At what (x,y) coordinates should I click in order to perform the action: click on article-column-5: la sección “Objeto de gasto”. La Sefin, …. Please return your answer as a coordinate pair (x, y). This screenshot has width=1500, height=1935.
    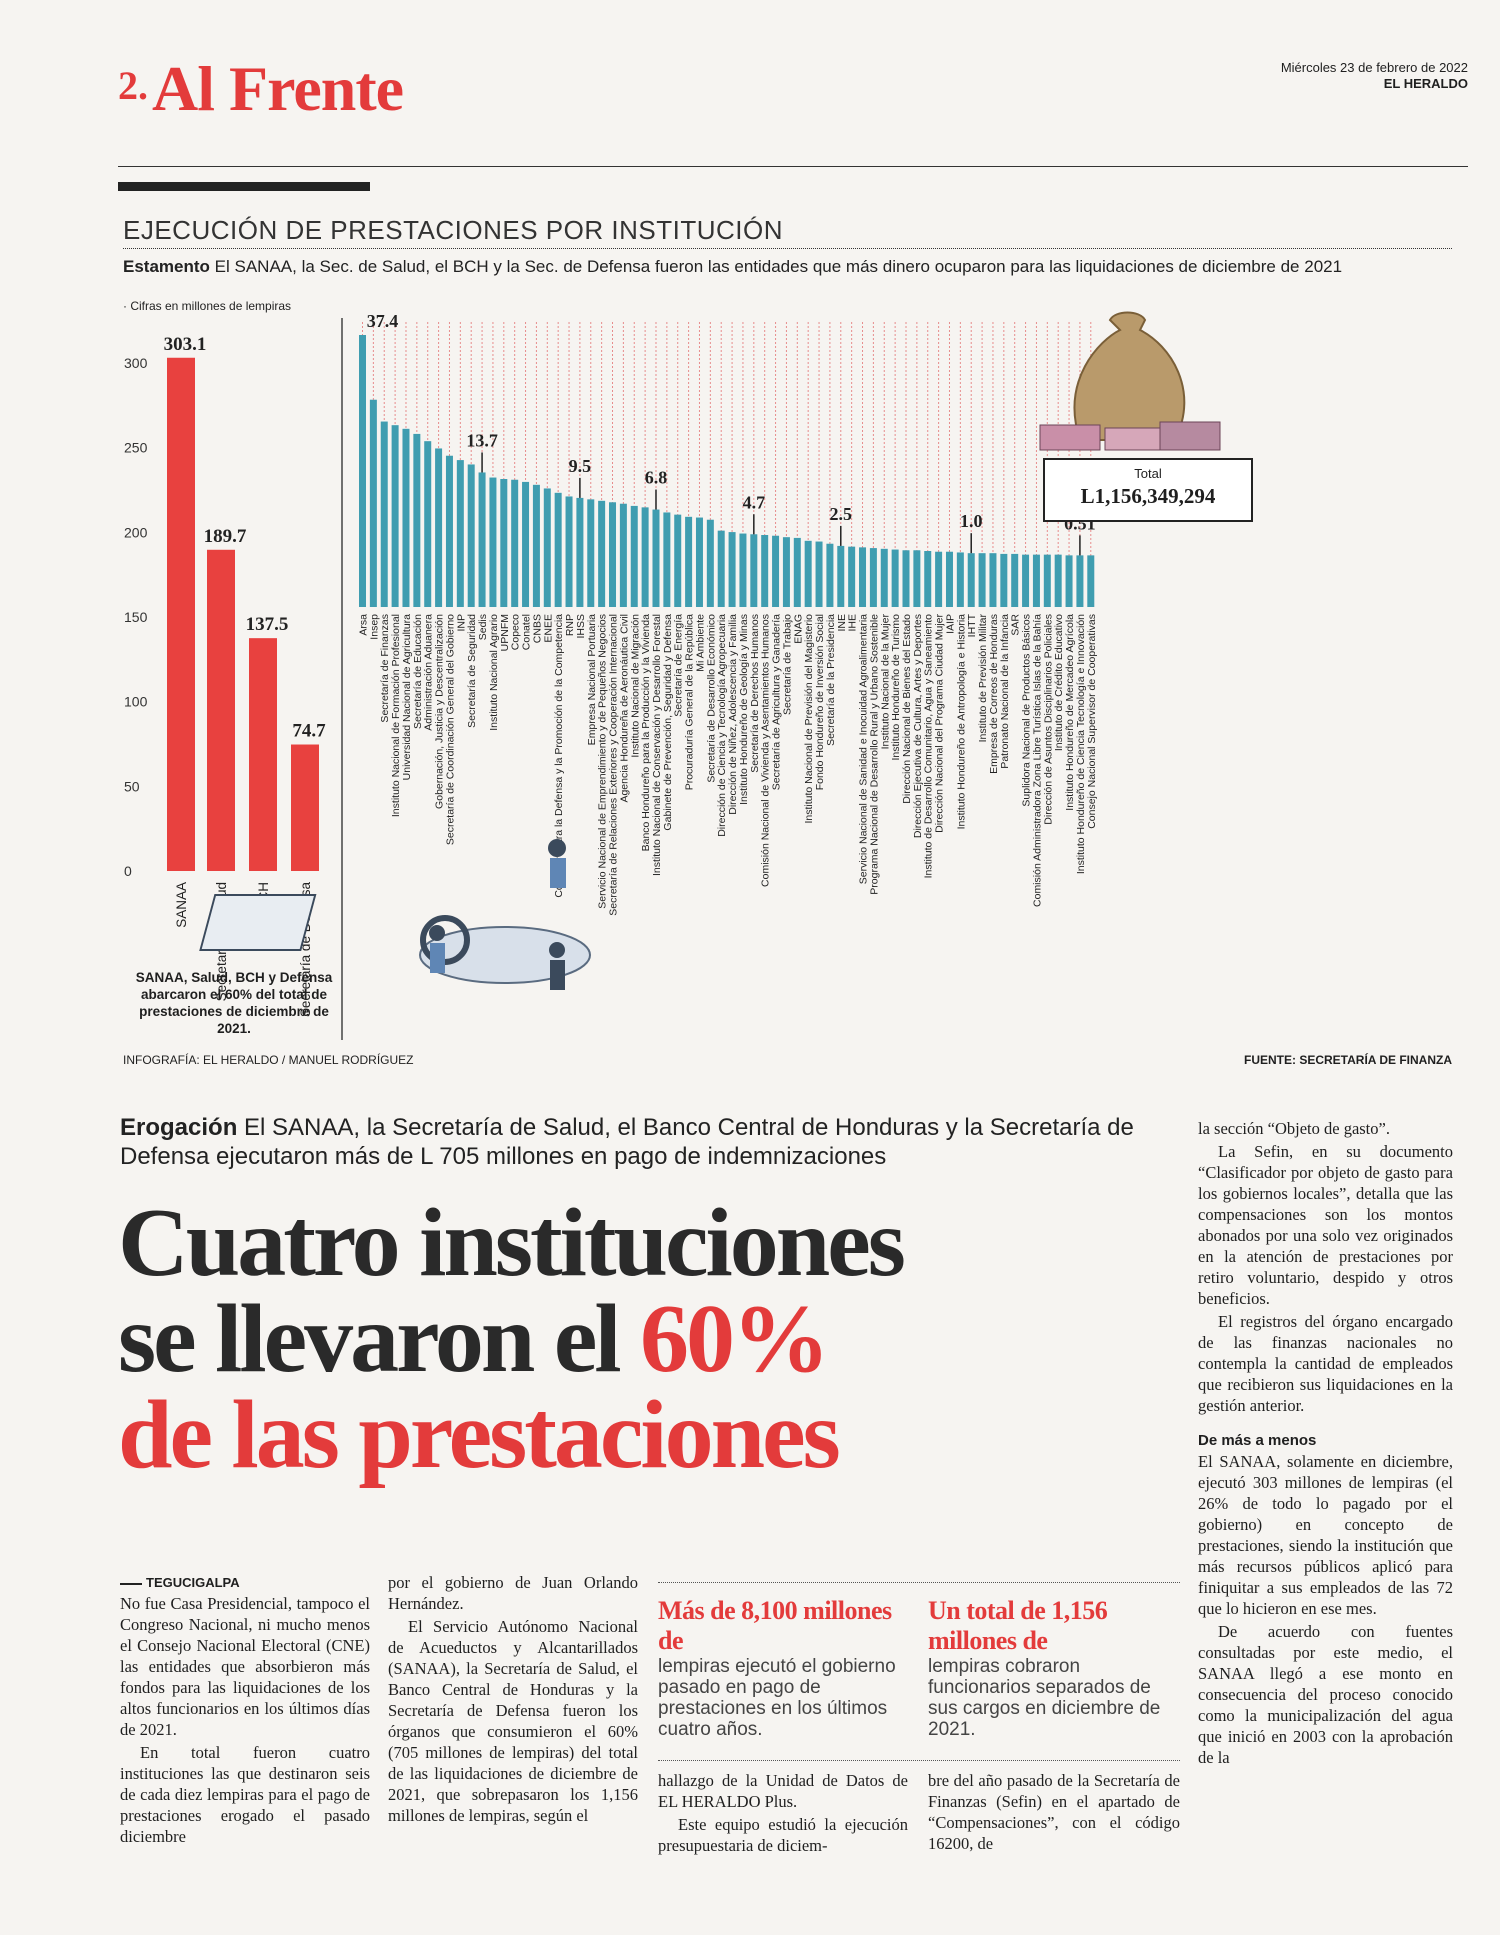
    Looking at the image, I should click on (1325, 1444).